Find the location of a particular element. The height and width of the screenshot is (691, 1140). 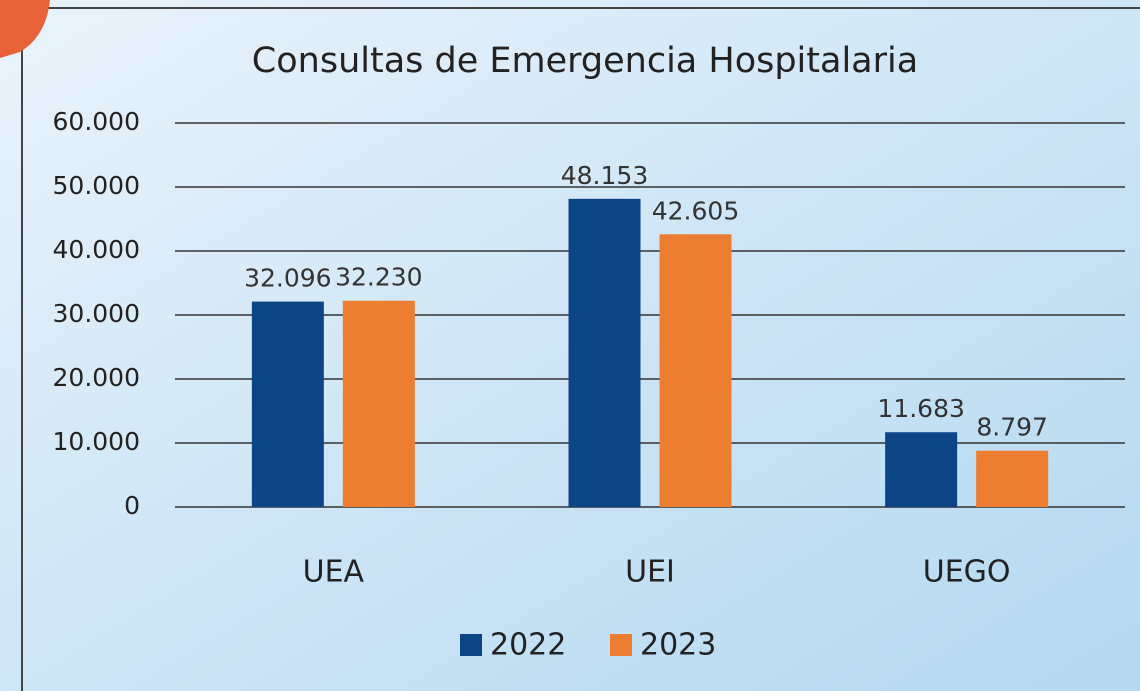

value-label: 48.153 is located at coordinates (604, 175).